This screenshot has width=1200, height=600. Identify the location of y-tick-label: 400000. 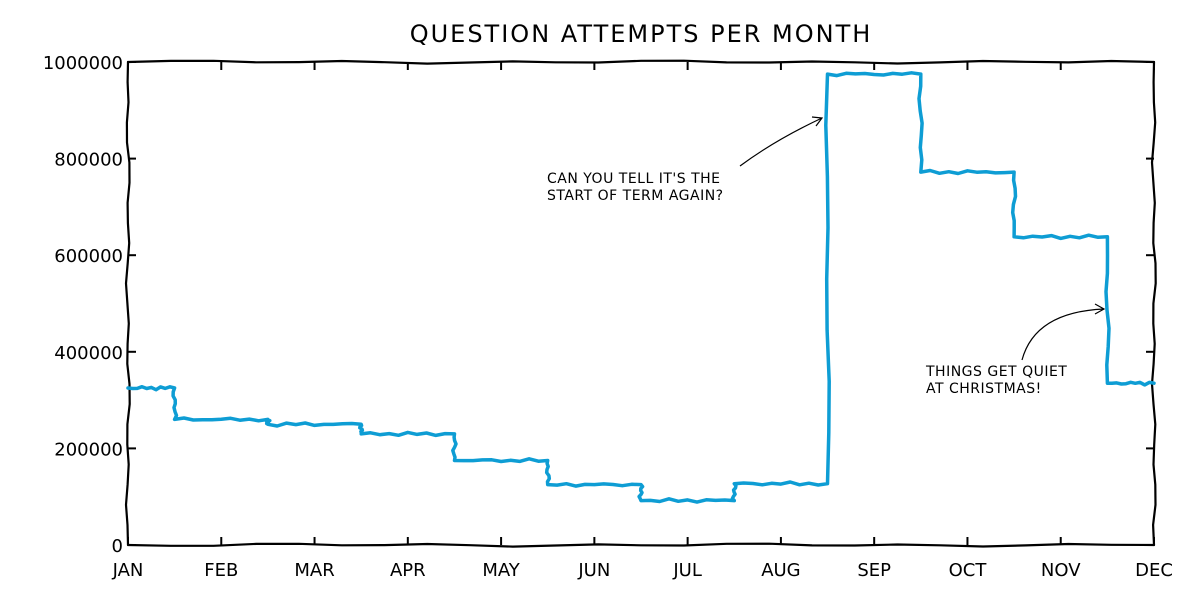
(88, 353).